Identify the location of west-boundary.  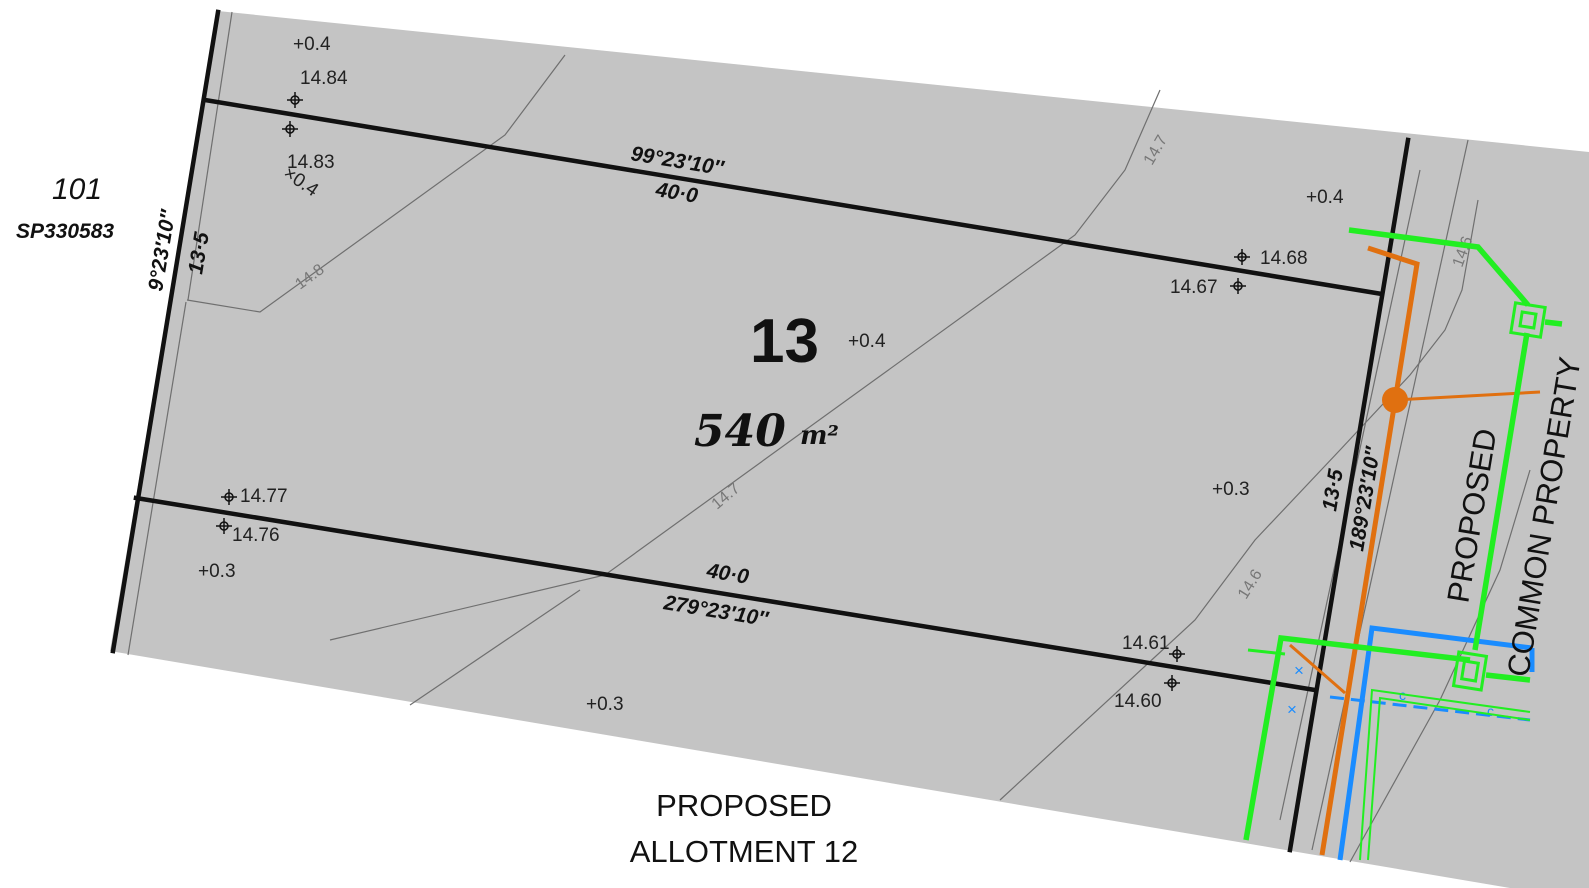
(165, 331).